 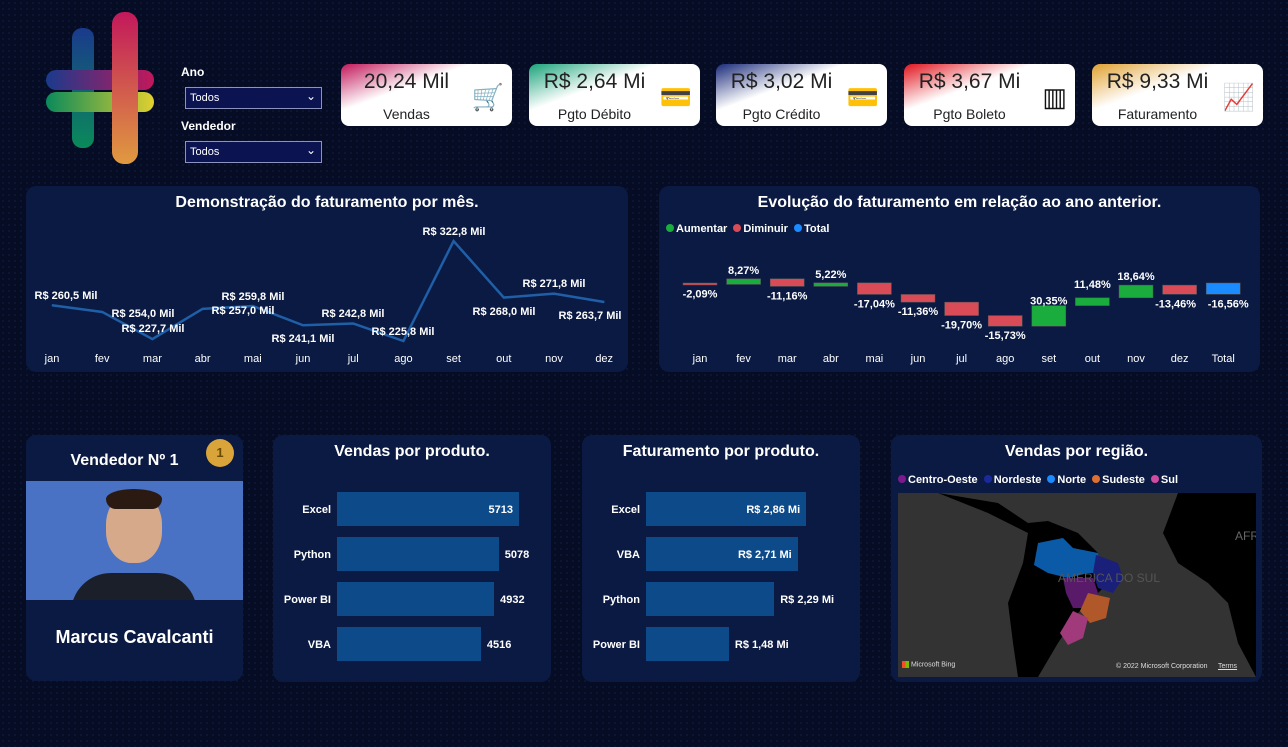 What do you see at coordinates (875, 359) in the screenshot?
I see `x-tick-label: mai` at bounding box center [875, 359].